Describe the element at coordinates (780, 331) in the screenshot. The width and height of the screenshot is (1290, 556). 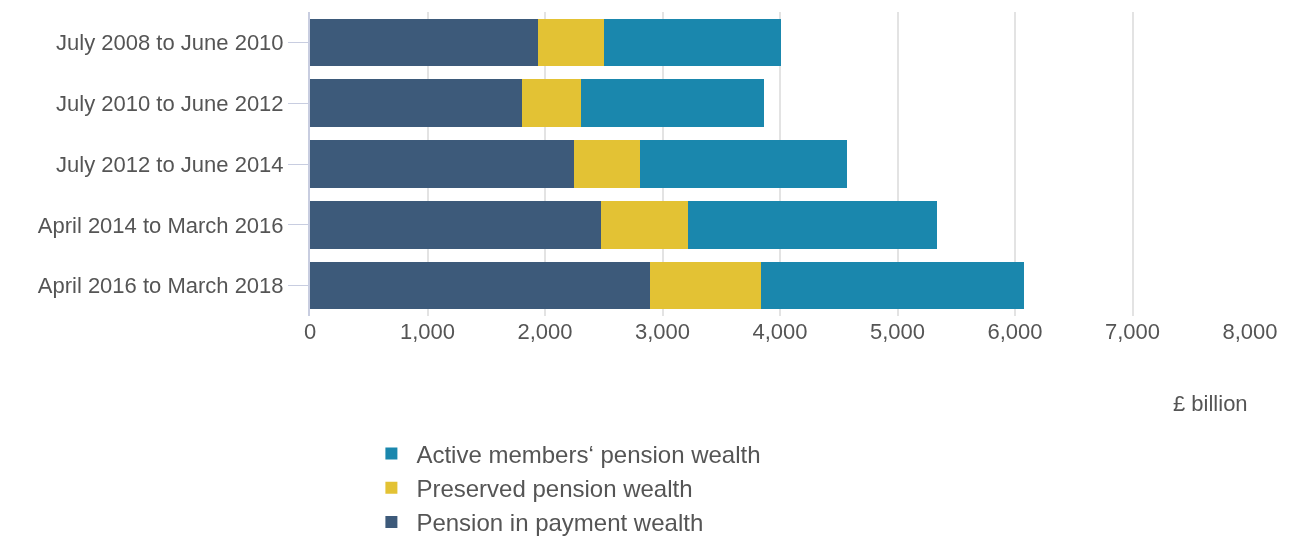
I see `x-tick-label: 4,000` at that location.